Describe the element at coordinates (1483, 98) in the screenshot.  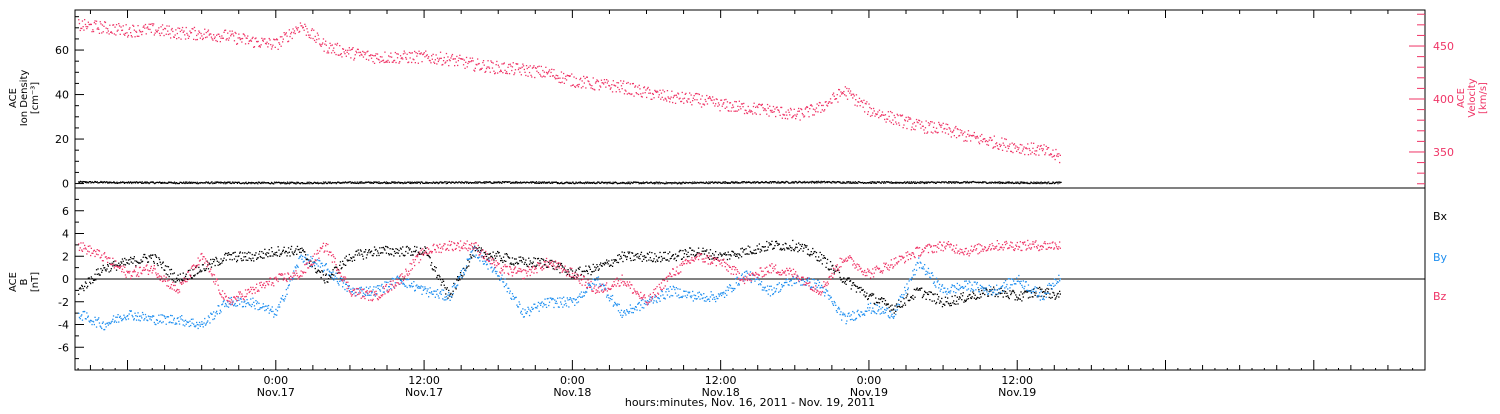
I see `top-right-label-line3: [km/s]` at that location.